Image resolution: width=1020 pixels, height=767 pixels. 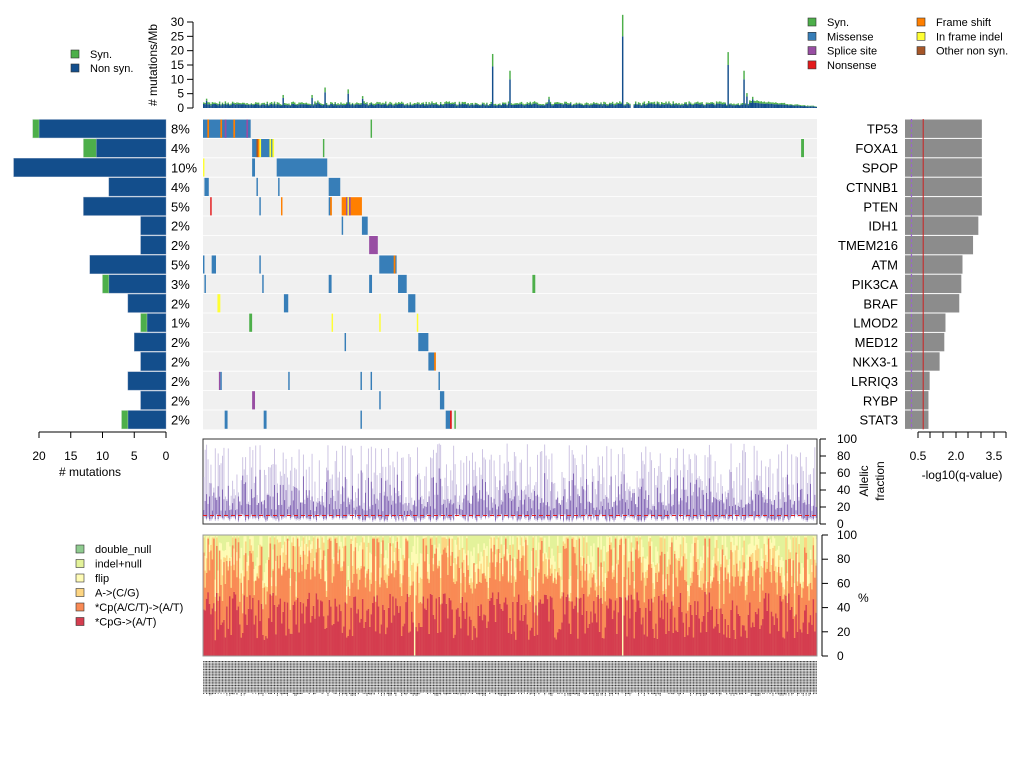 What do you see at coordinates (394, 264) in the screenshot?
I see `cell-frame_shift` at bounding box center [394, 264].